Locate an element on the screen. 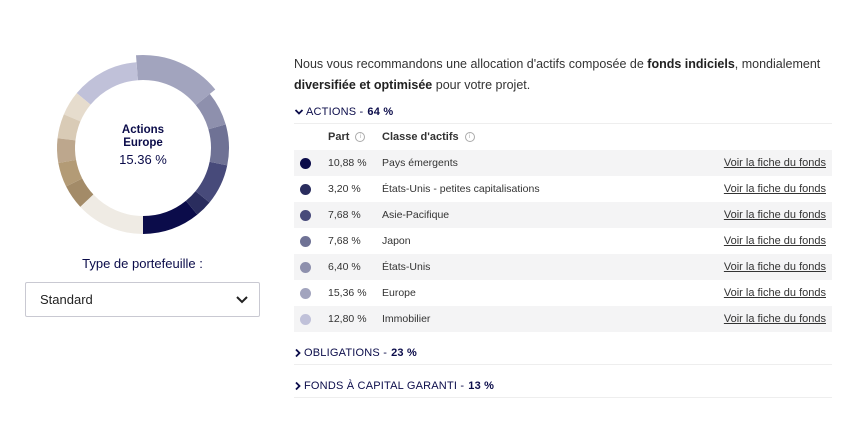  row-class: Europe is located at coordinates (399, 293).